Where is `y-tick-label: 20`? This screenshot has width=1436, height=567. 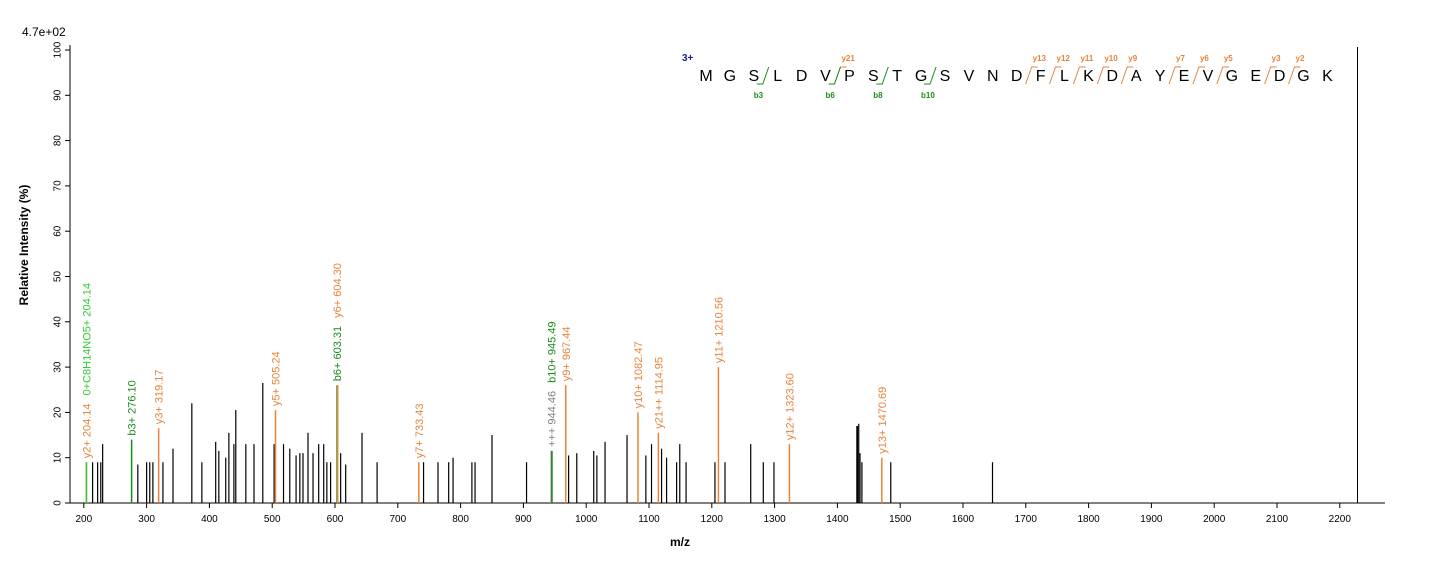 y-tick-label: 20 is located at coordinates (58, 412).